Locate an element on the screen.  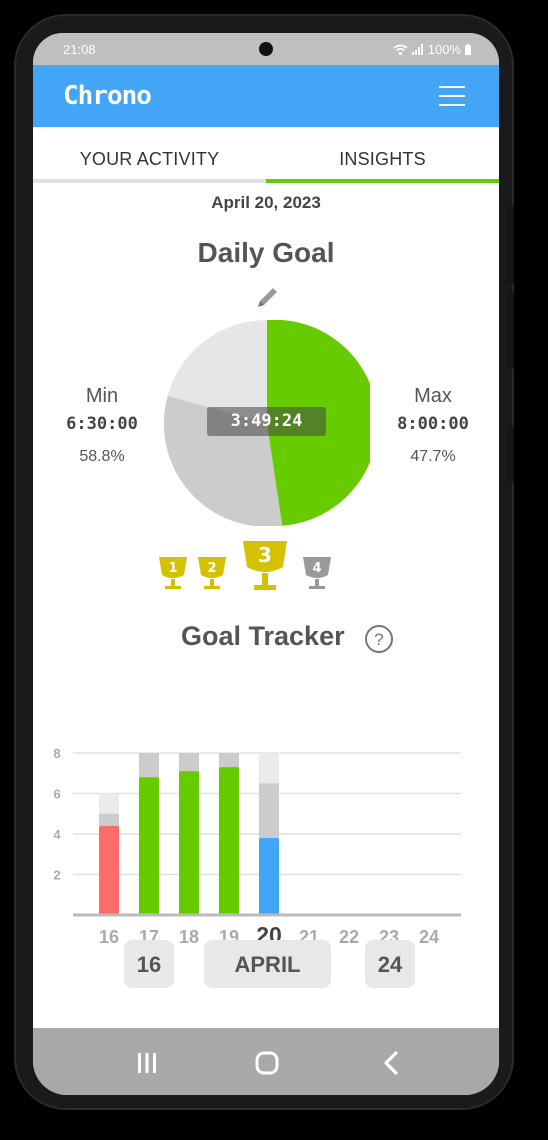
y-tick-label: 6 is located at coordinates (56, 794).